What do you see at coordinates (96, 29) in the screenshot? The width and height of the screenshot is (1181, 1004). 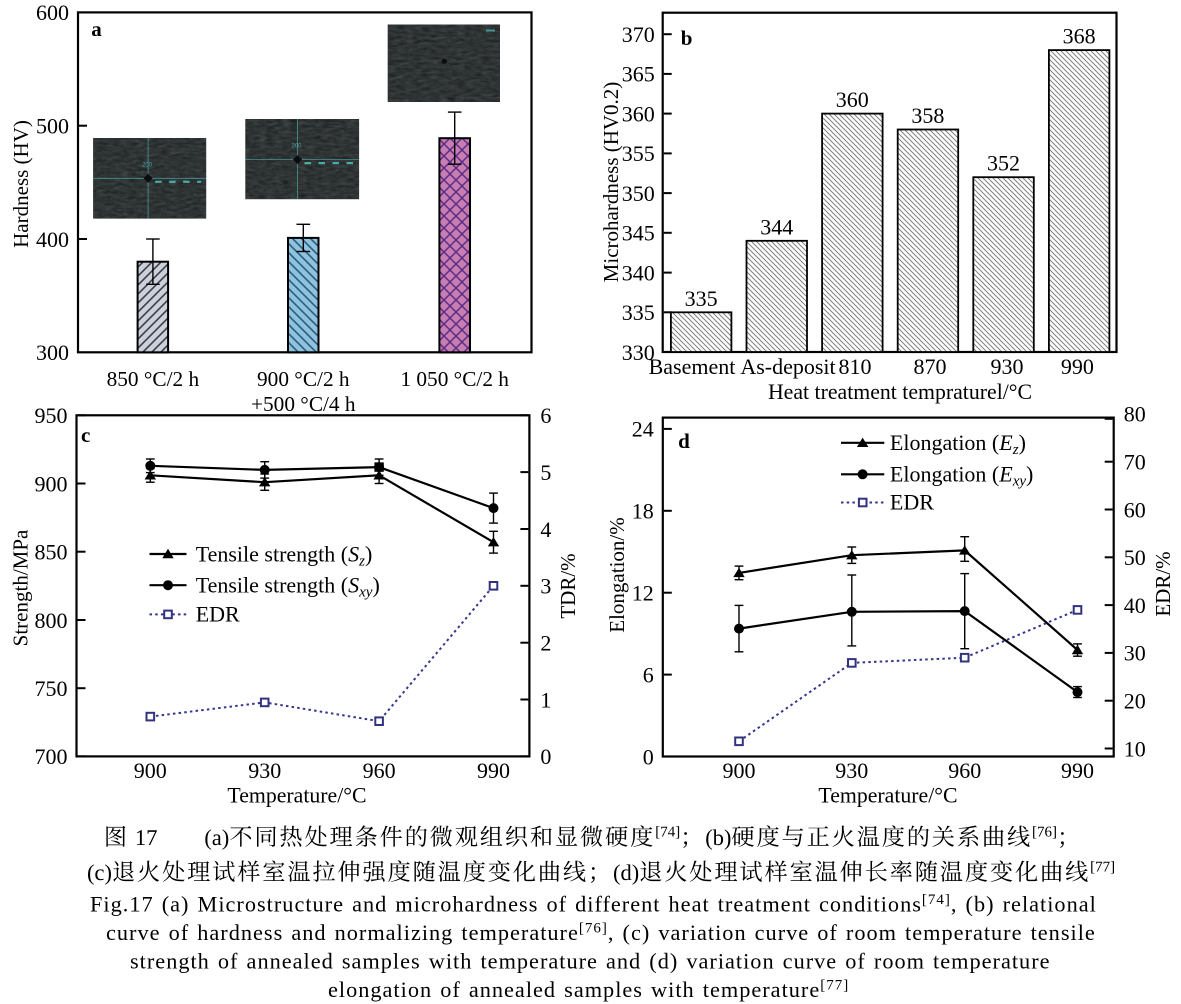 I see `svg-text: a` at bounding box center [96, 29].